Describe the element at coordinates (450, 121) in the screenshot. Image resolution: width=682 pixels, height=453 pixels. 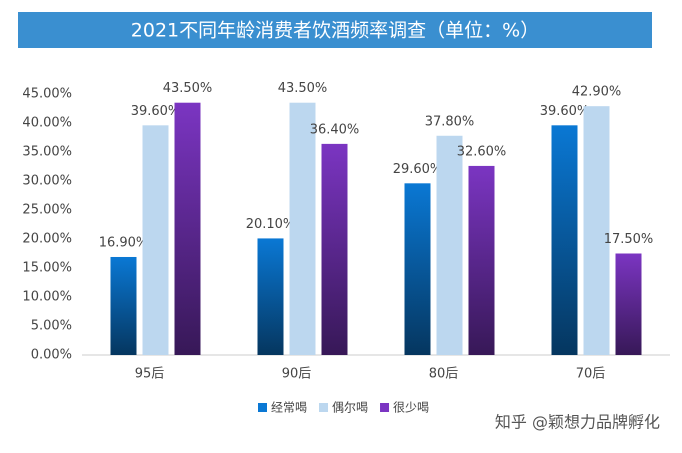
I see `value-label: 37.80%` at that location.